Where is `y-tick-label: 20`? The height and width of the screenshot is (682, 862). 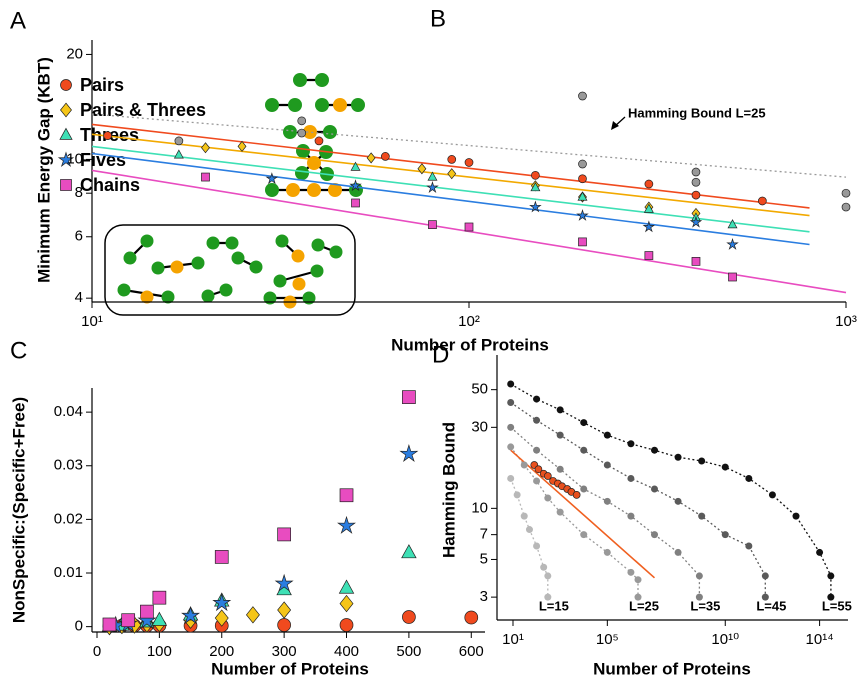
y-tick-label: 20 is located at coordinates (74, 53).